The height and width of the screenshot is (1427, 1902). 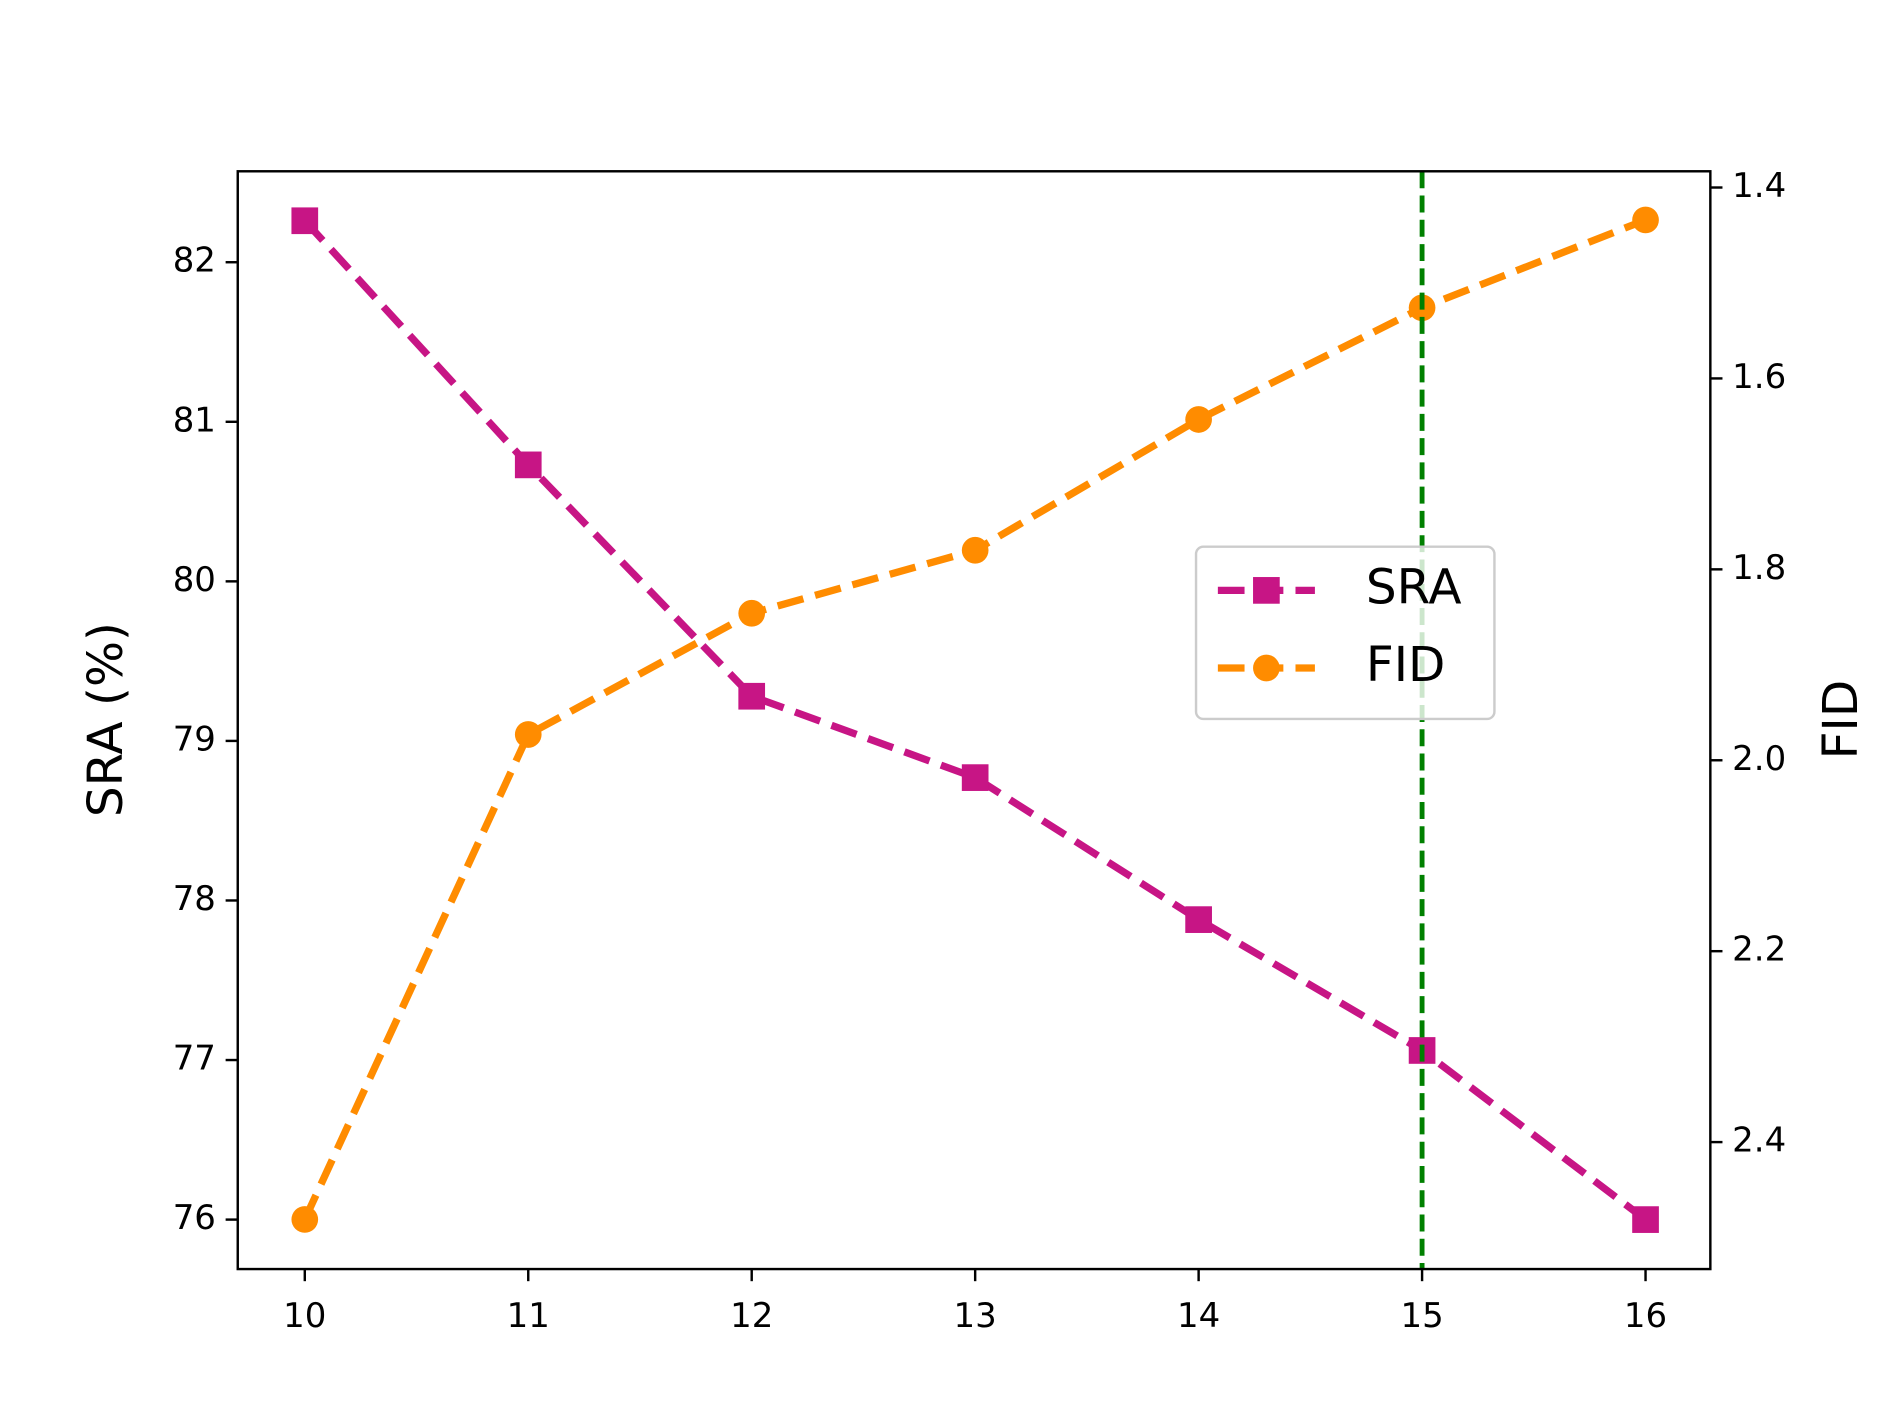 I want to click on x-tick-label: 13, so click(x=975, y=1316).